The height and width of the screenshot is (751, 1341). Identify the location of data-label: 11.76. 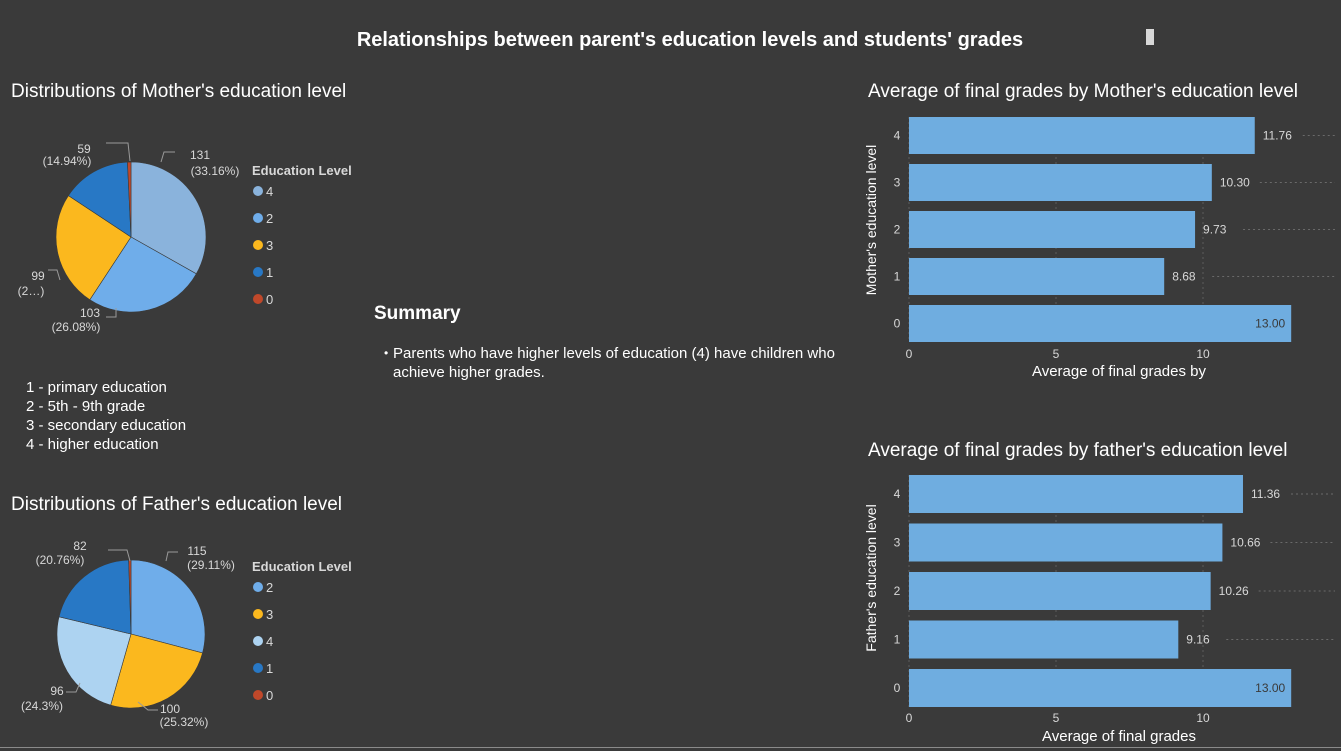
(1277, 136).